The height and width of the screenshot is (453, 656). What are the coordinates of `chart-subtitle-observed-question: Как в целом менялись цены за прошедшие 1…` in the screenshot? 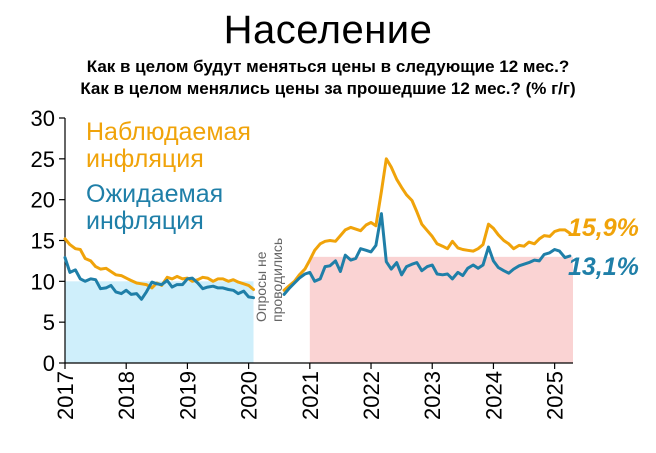 It's located at (328, 88).